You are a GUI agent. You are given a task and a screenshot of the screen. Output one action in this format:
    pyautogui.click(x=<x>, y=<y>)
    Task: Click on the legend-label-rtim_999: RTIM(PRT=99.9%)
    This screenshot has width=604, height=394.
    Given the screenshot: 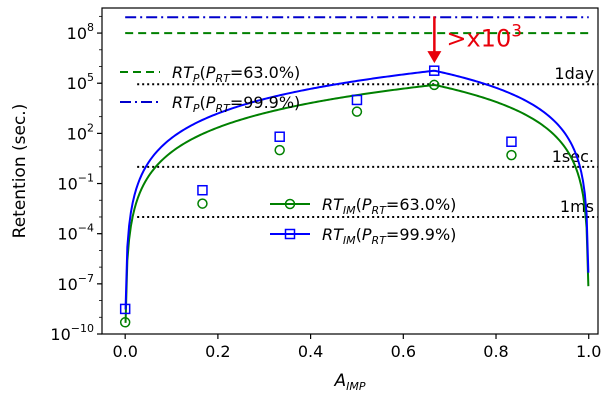 What is the action you would take?
    pyautogui.click(x=389, y=236)
    